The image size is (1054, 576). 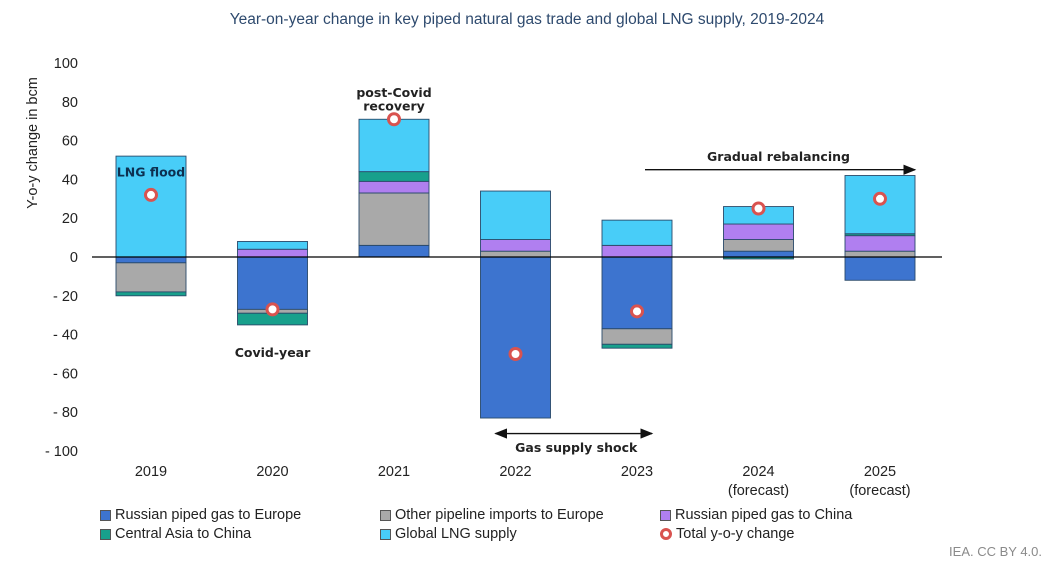 What do you see at coordinates (272, 472) in the screenshot?
I see `x-tick-label: 2020` at bounding box center [272, 472].